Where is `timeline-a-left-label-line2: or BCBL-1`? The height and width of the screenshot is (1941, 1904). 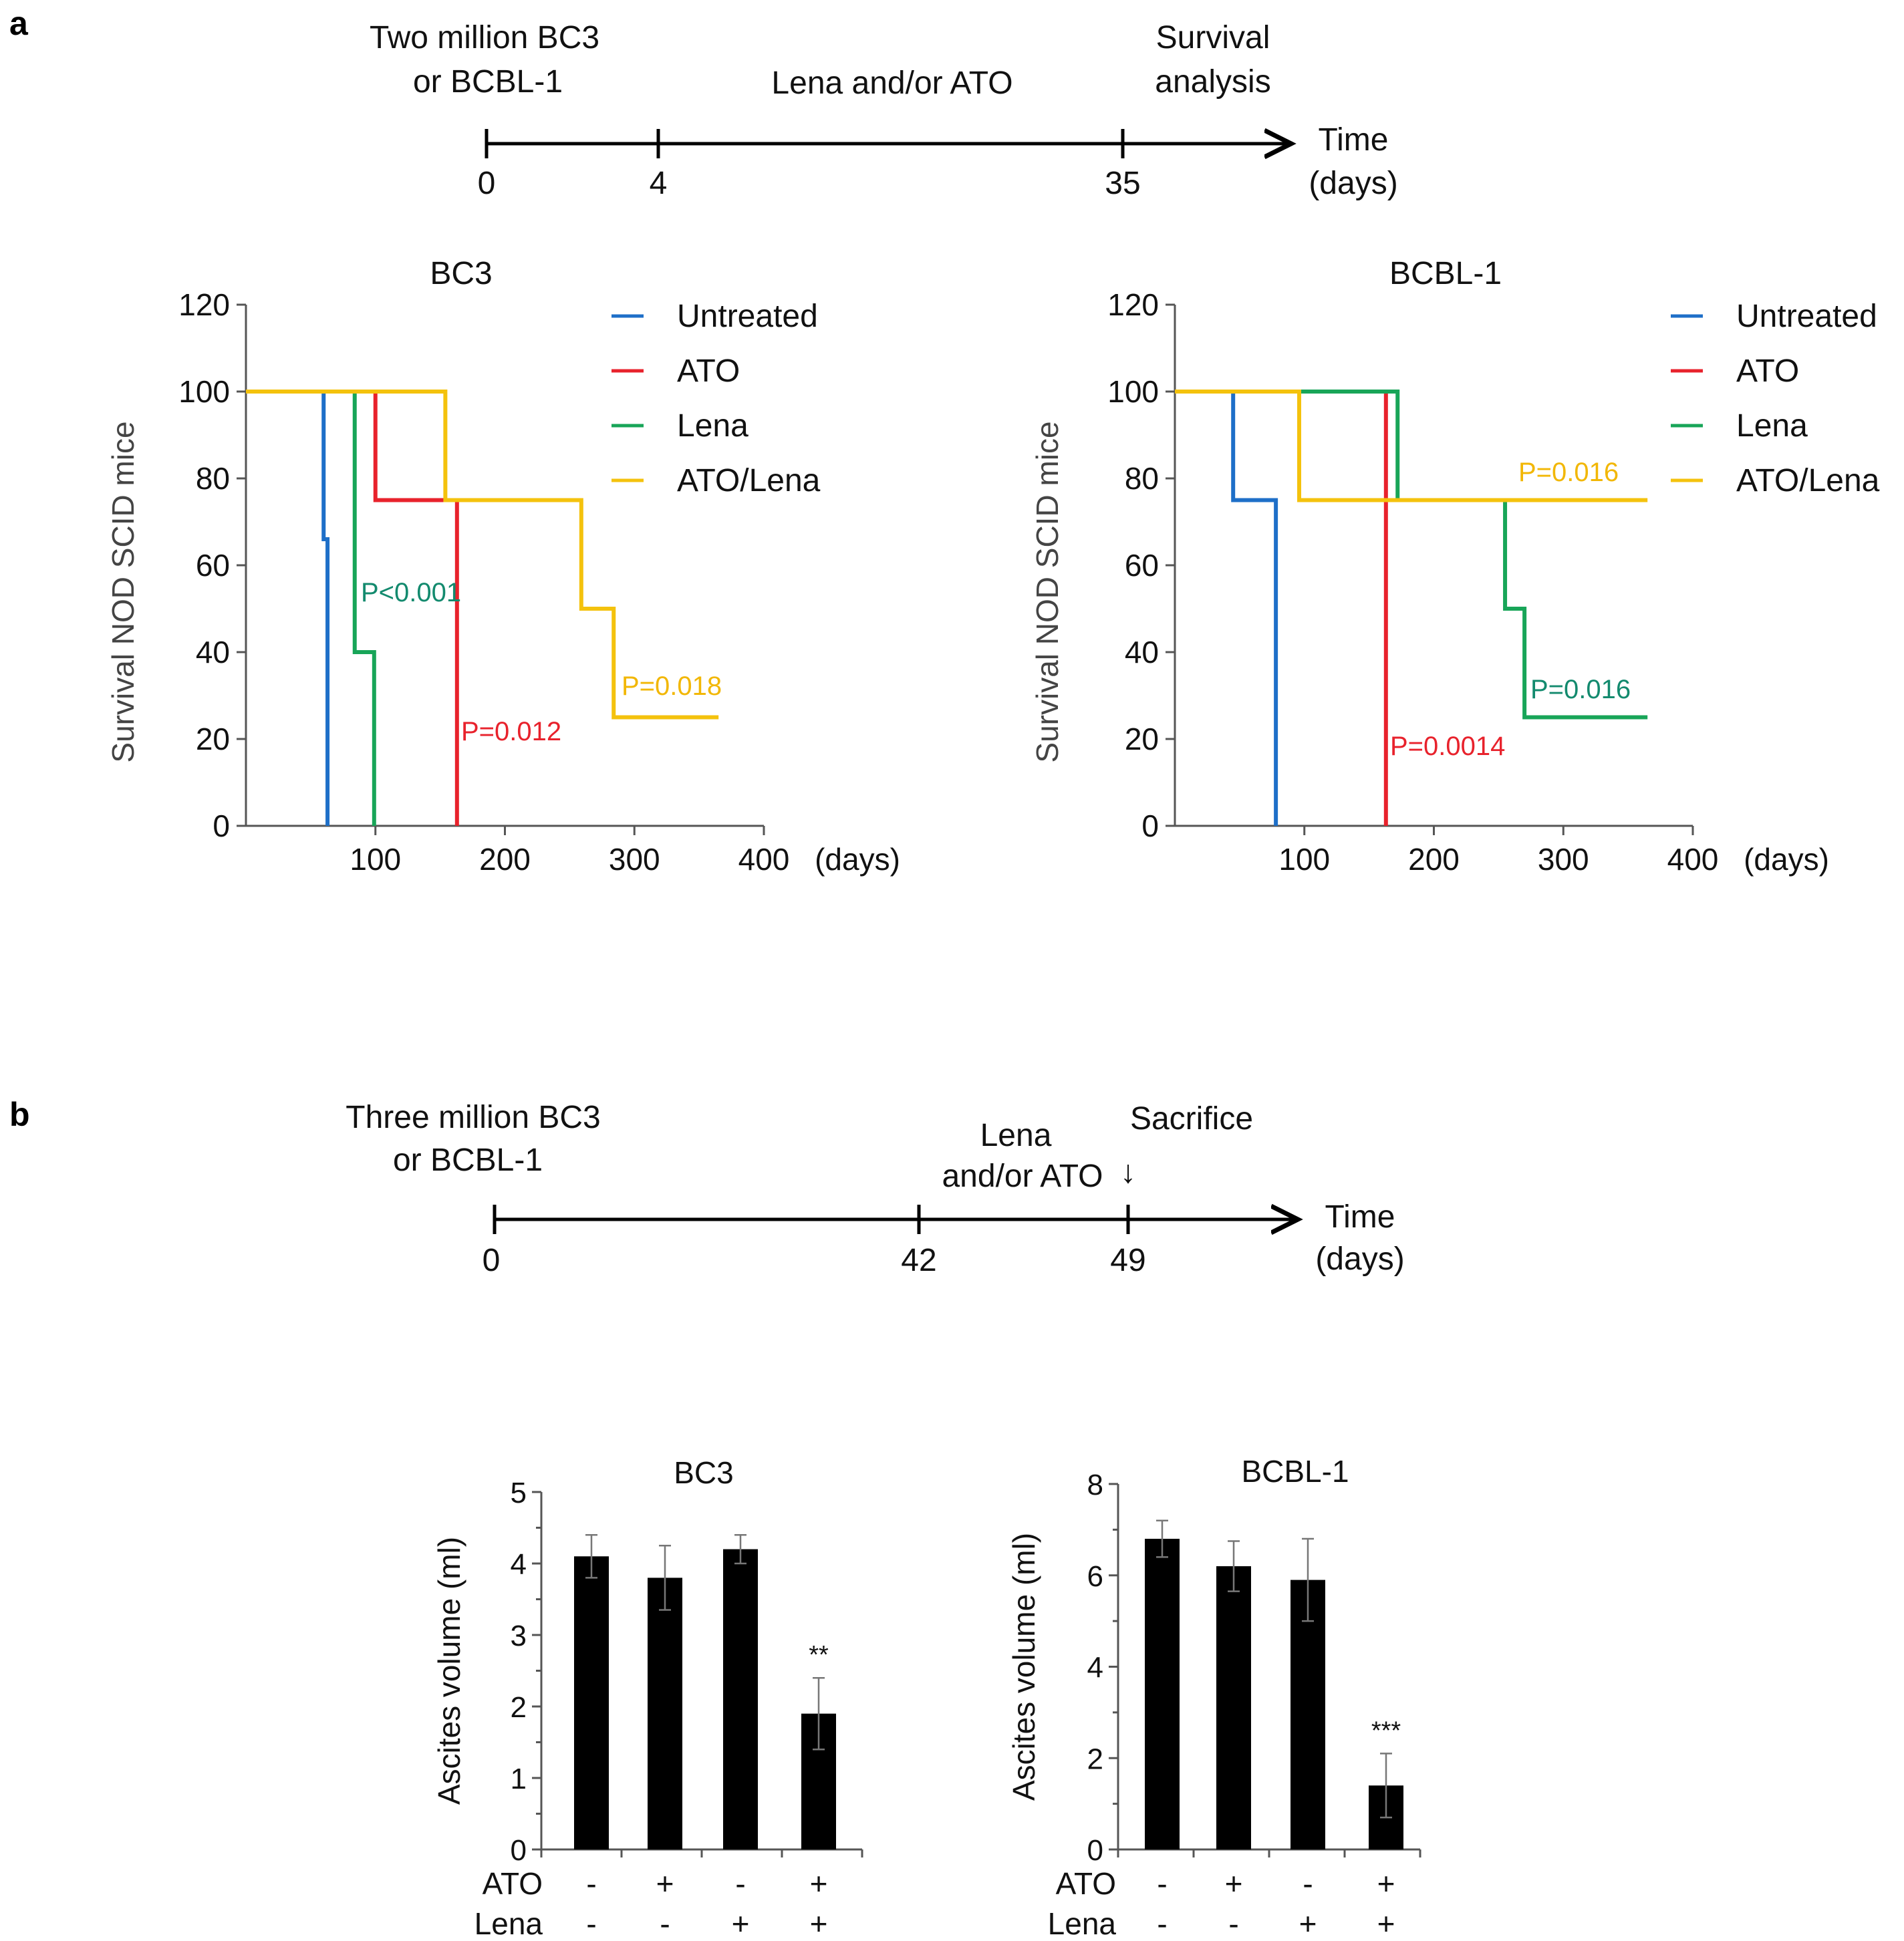
timeline-a-left-label-line2: or BCBL-1 is located at coordinates (488, 82).